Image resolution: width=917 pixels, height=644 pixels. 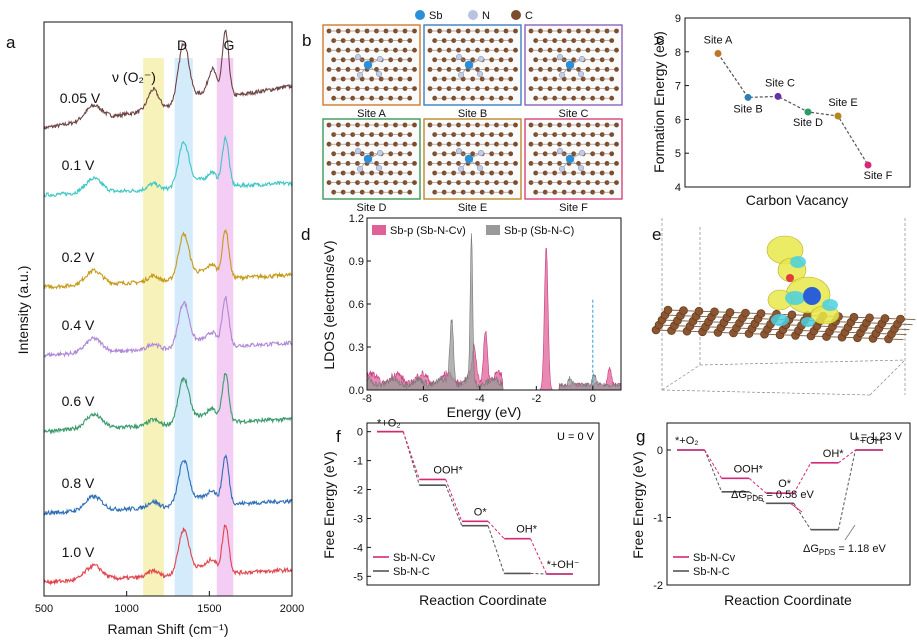 I want to click on panel-letter-g: g, so click(x=640, y=436).